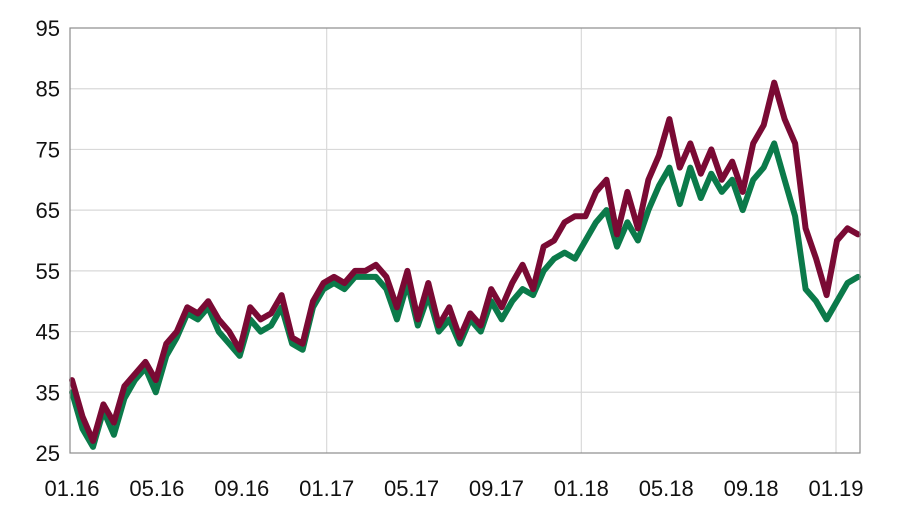  Describe the element at coordinates (48, 332) in the screenshot. I see `y-tick-label: 45` at that location.